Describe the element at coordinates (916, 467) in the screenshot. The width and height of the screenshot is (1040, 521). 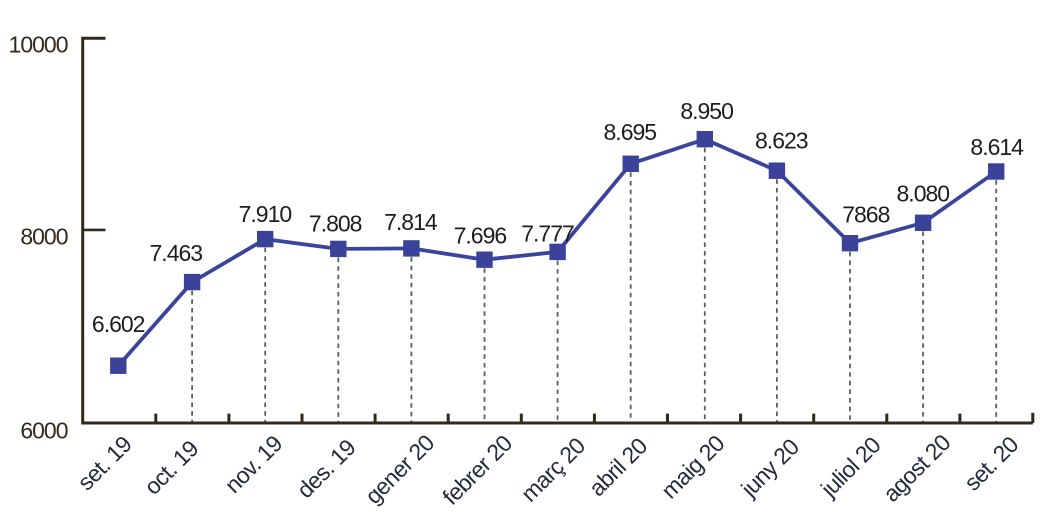
I see `svg-text: agost 20` at that location.